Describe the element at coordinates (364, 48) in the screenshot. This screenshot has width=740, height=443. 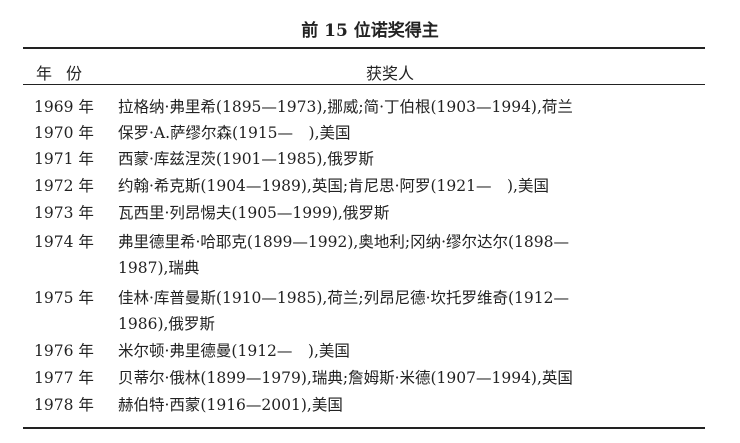
I see `top-rule` at that location.